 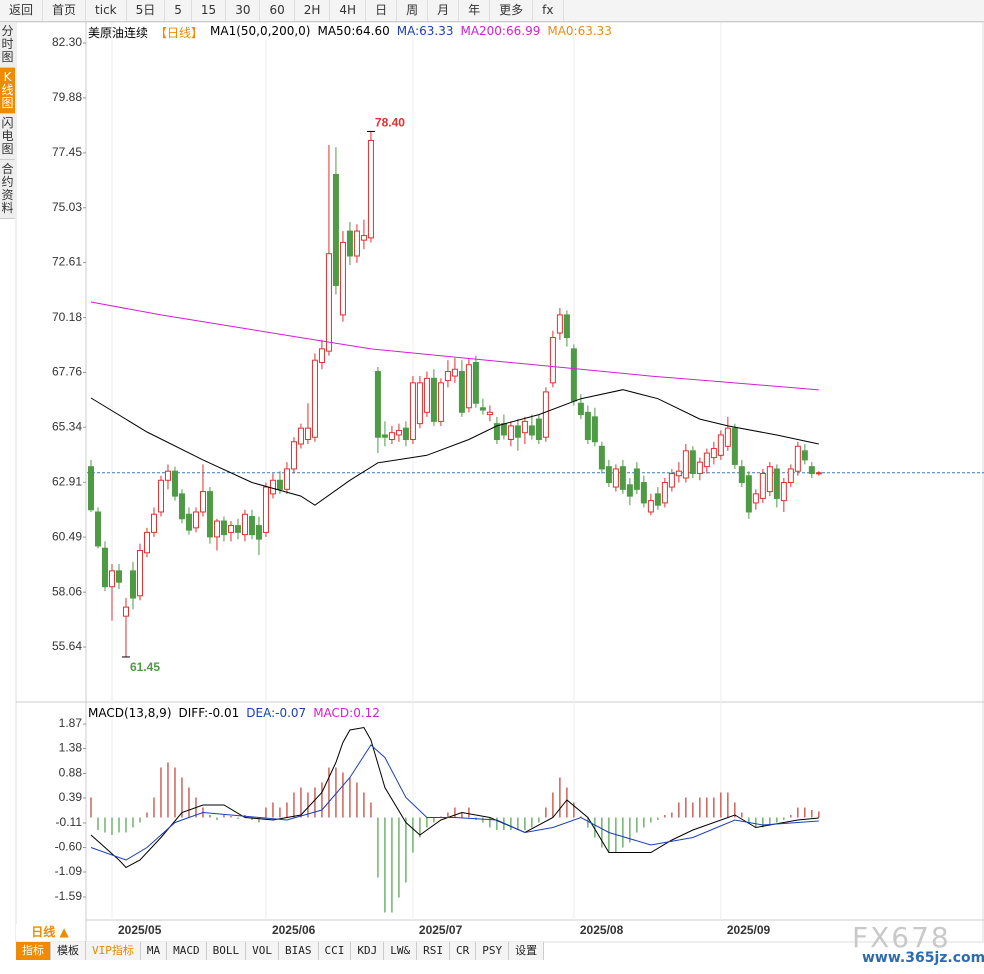 I want to click on toolbar-button: fx, so click(x=548, y=10).